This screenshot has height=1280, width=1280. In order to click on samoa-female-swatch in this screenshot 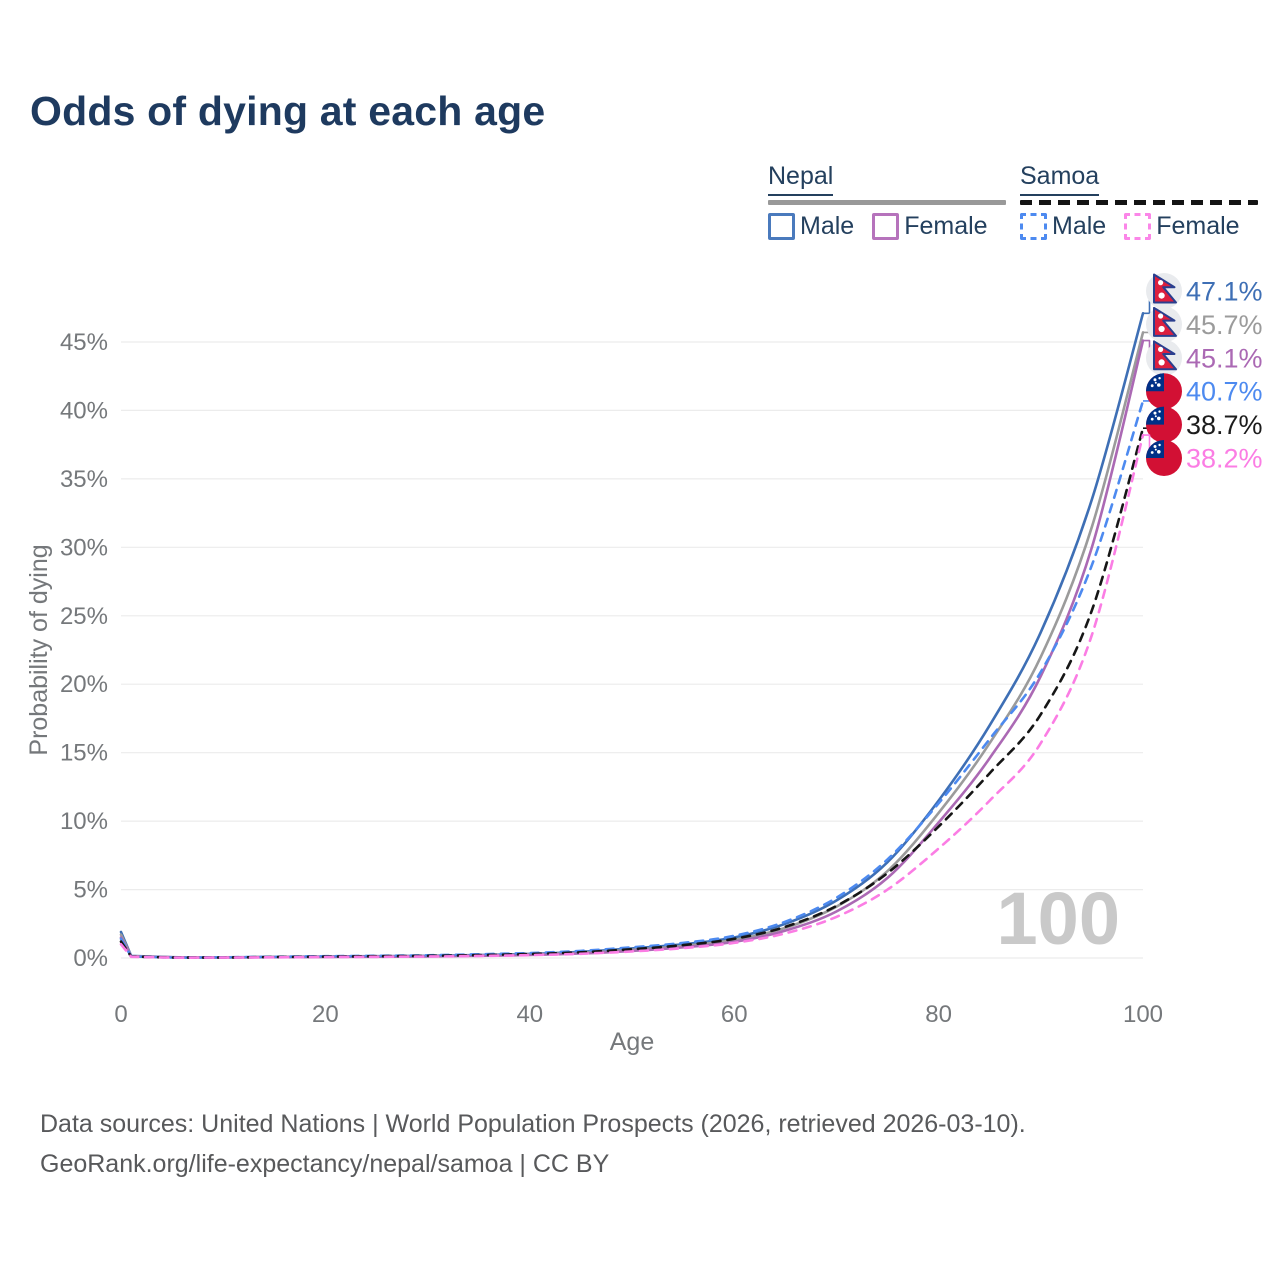, I will do `click(1138, 226)`.